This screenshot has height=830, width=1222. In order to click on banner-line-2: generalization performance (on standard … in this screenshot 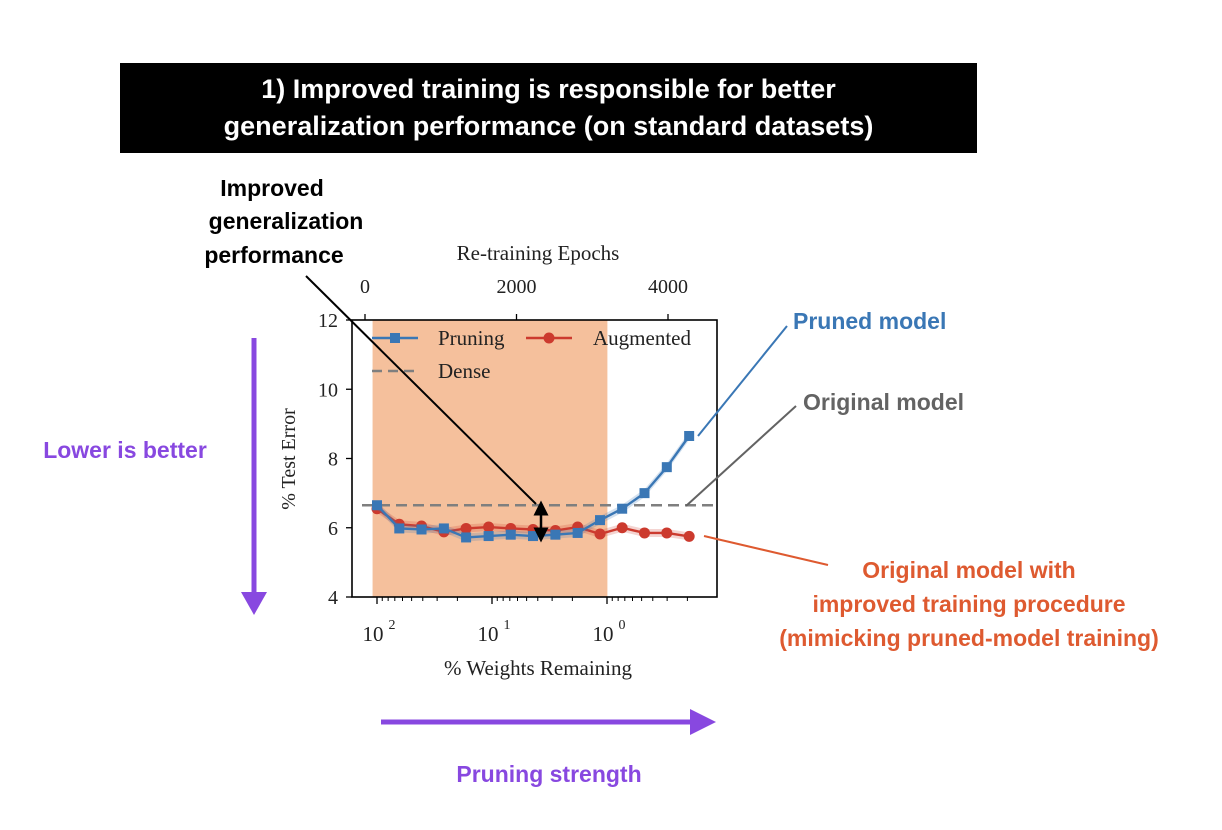, I will do `click(548, 126)`.